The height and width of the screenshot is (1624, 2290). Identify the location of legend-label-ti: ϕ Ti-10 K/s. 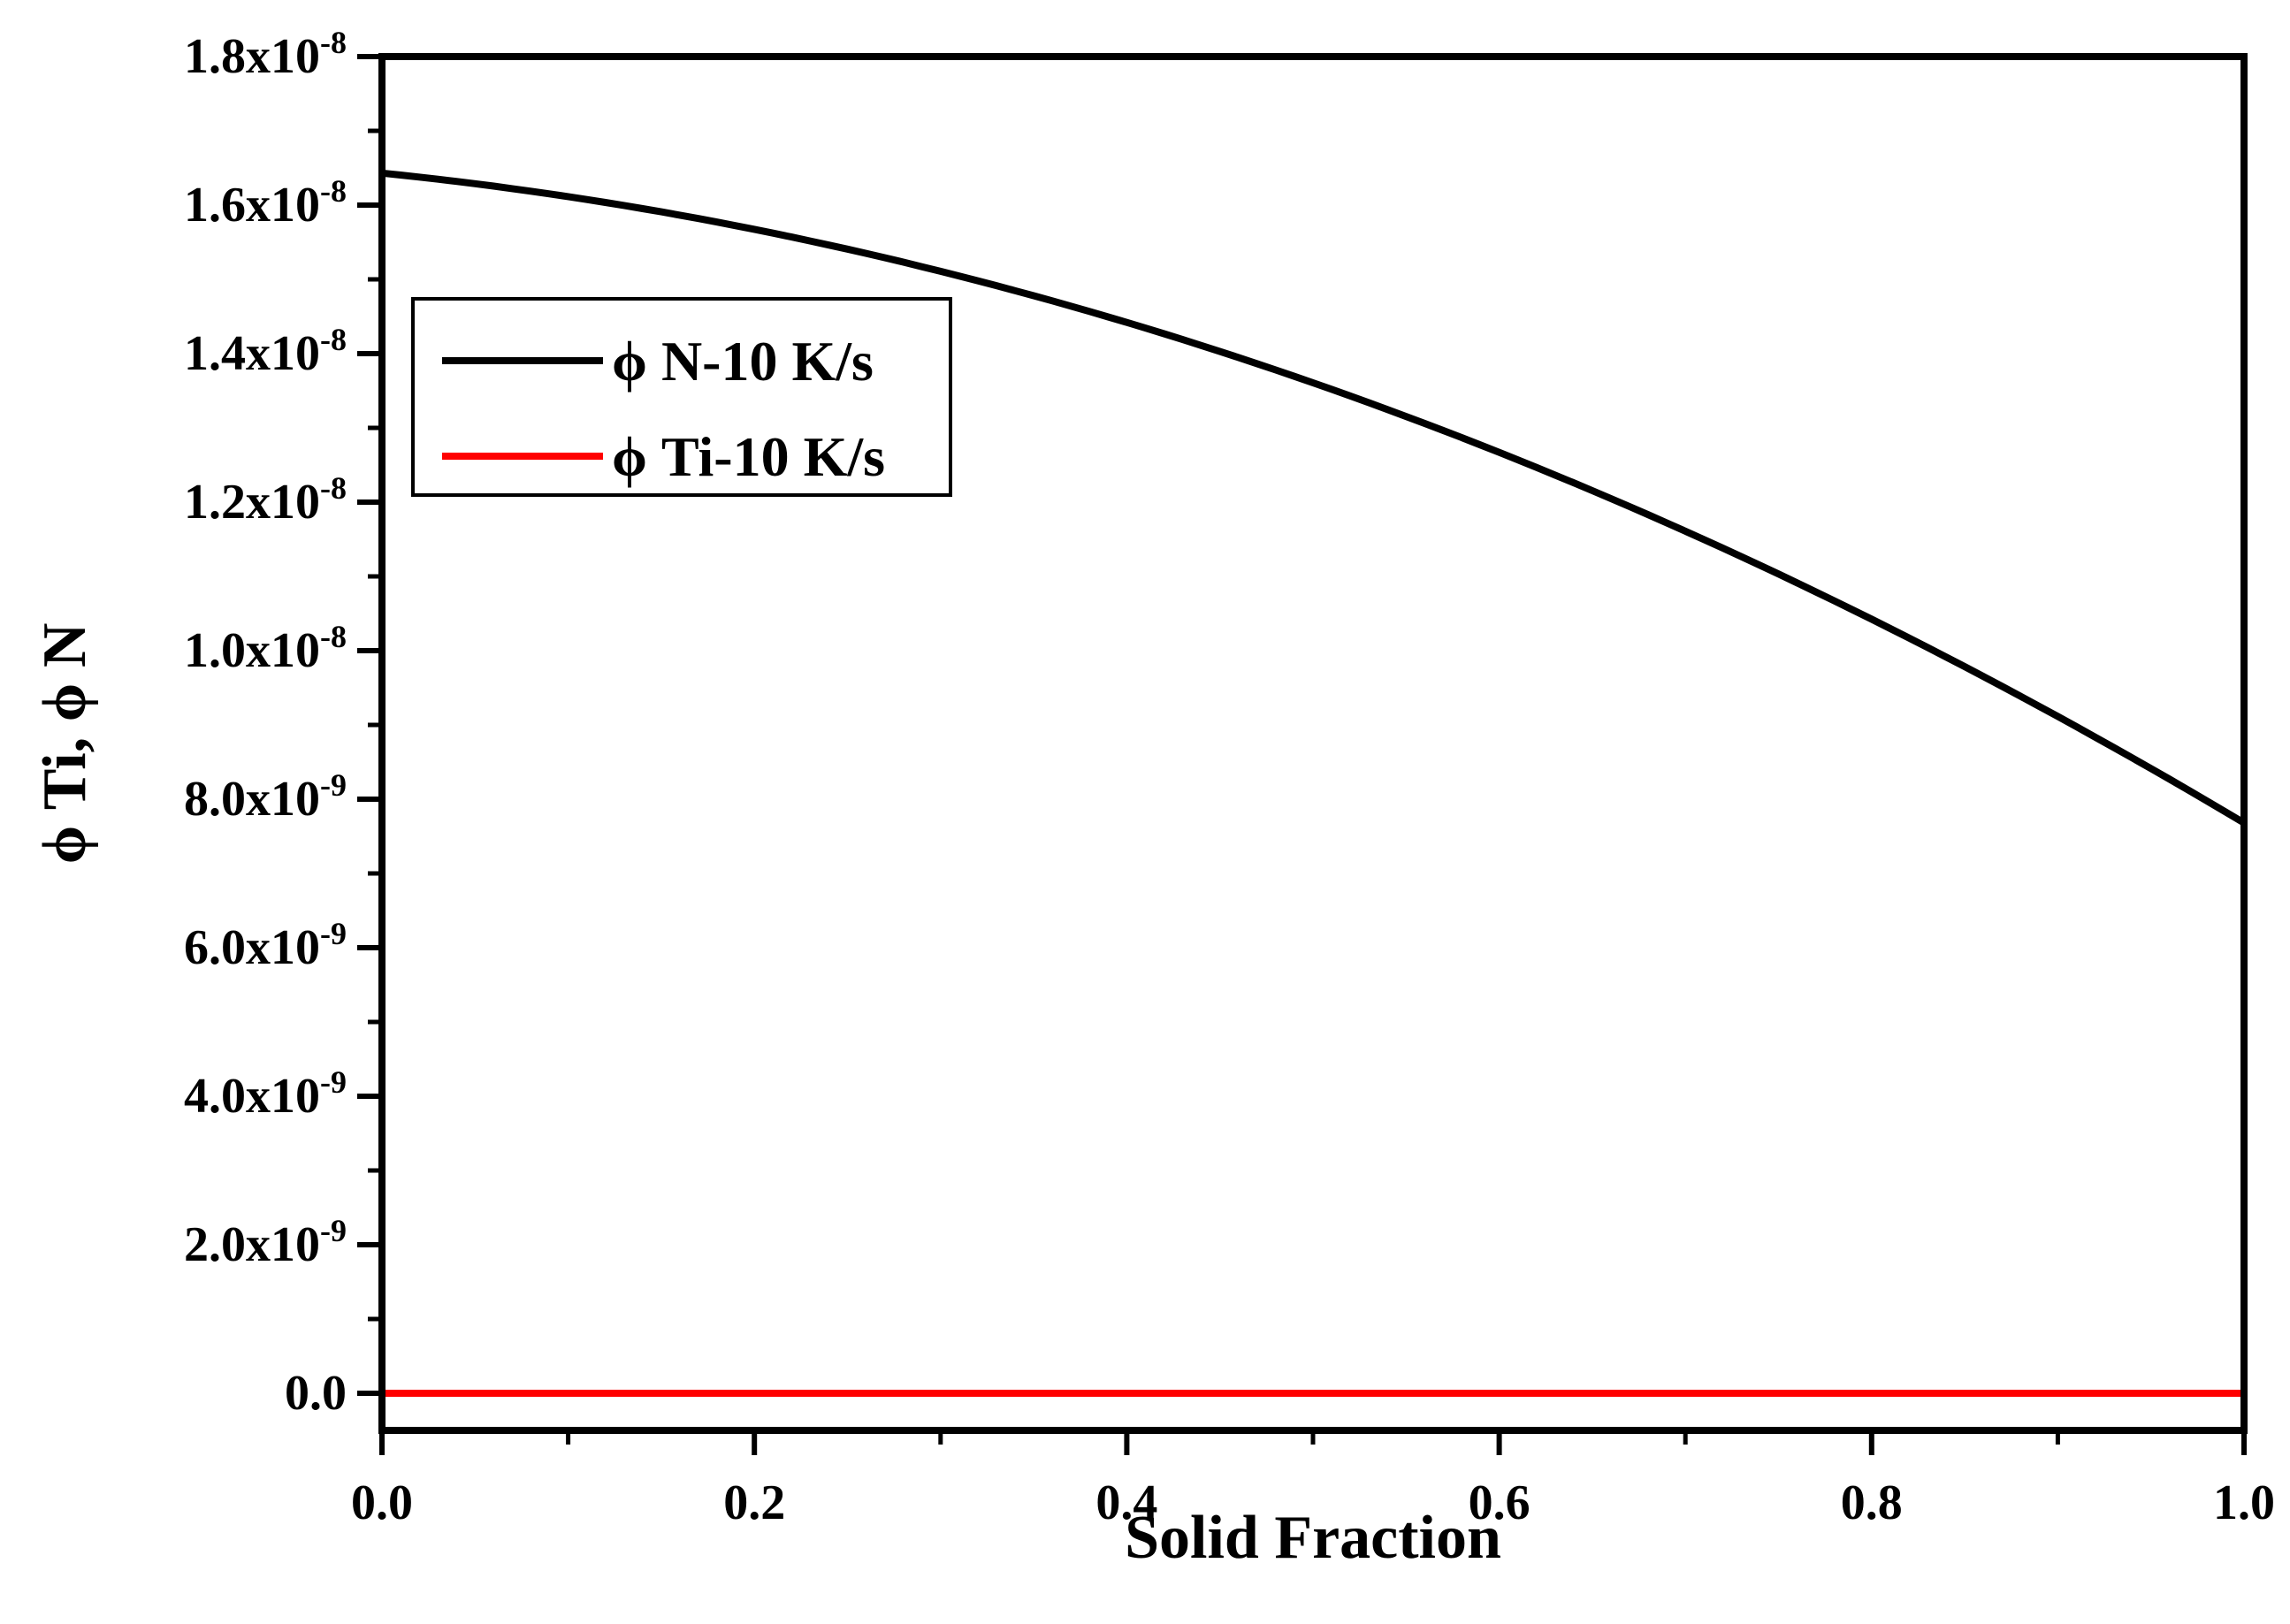
(749, 456).